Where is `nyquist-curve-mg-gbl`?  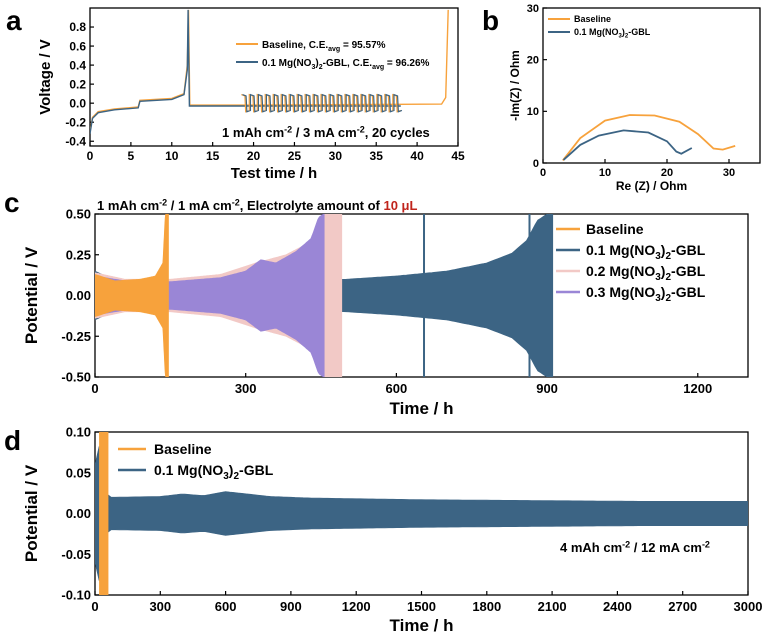
nyquist-curve-mg-gbl is located at coordinates (627, 145).